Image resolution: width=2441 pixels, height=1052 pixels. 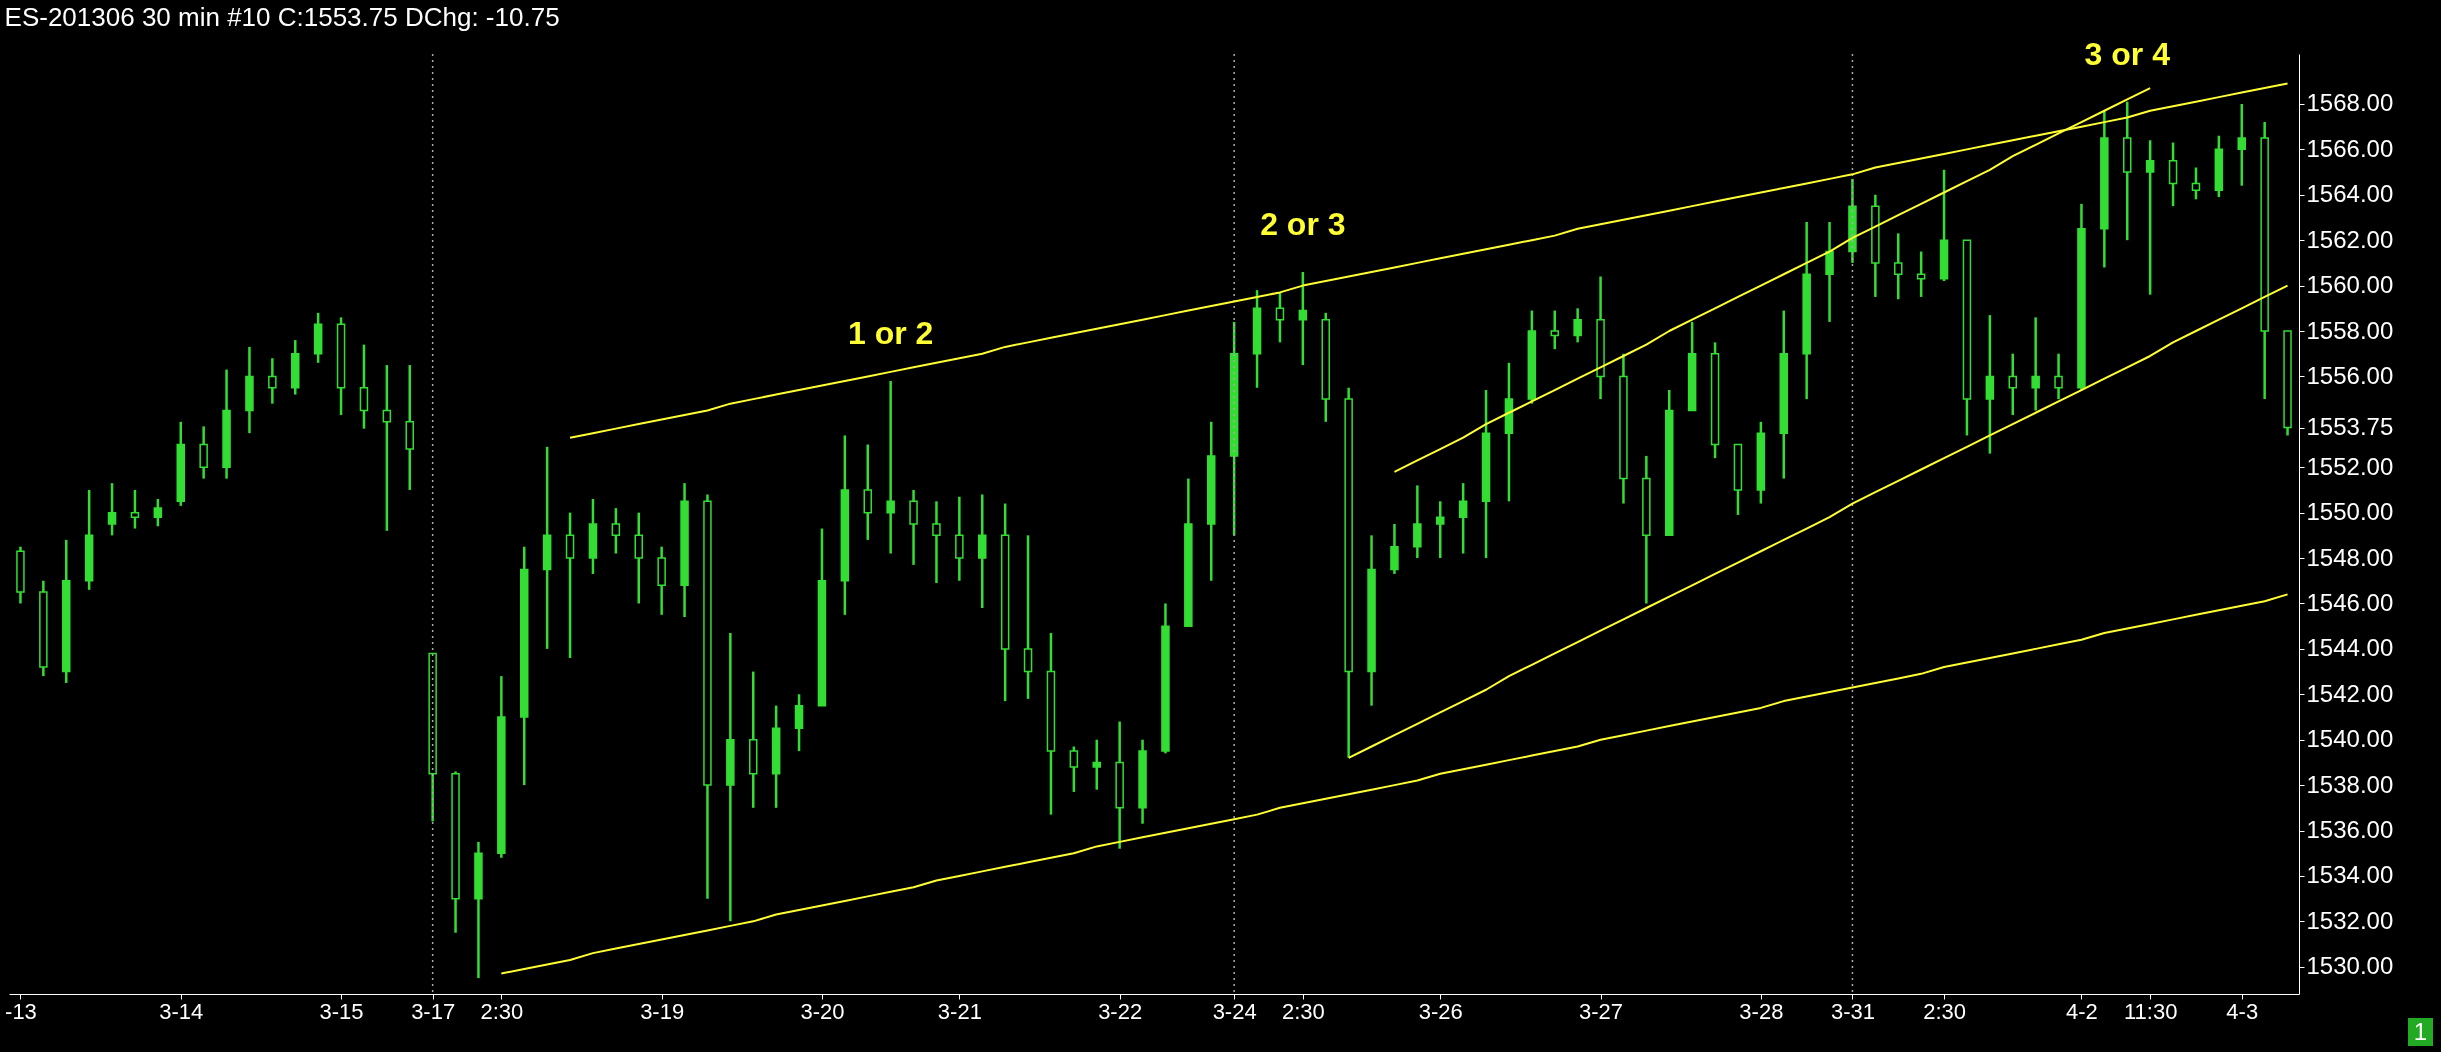 What do you see at coordinates (1234, 1011) in the screenshot?
I see `x-tick-label: 3-24` at bounding box center [1234, 1011].